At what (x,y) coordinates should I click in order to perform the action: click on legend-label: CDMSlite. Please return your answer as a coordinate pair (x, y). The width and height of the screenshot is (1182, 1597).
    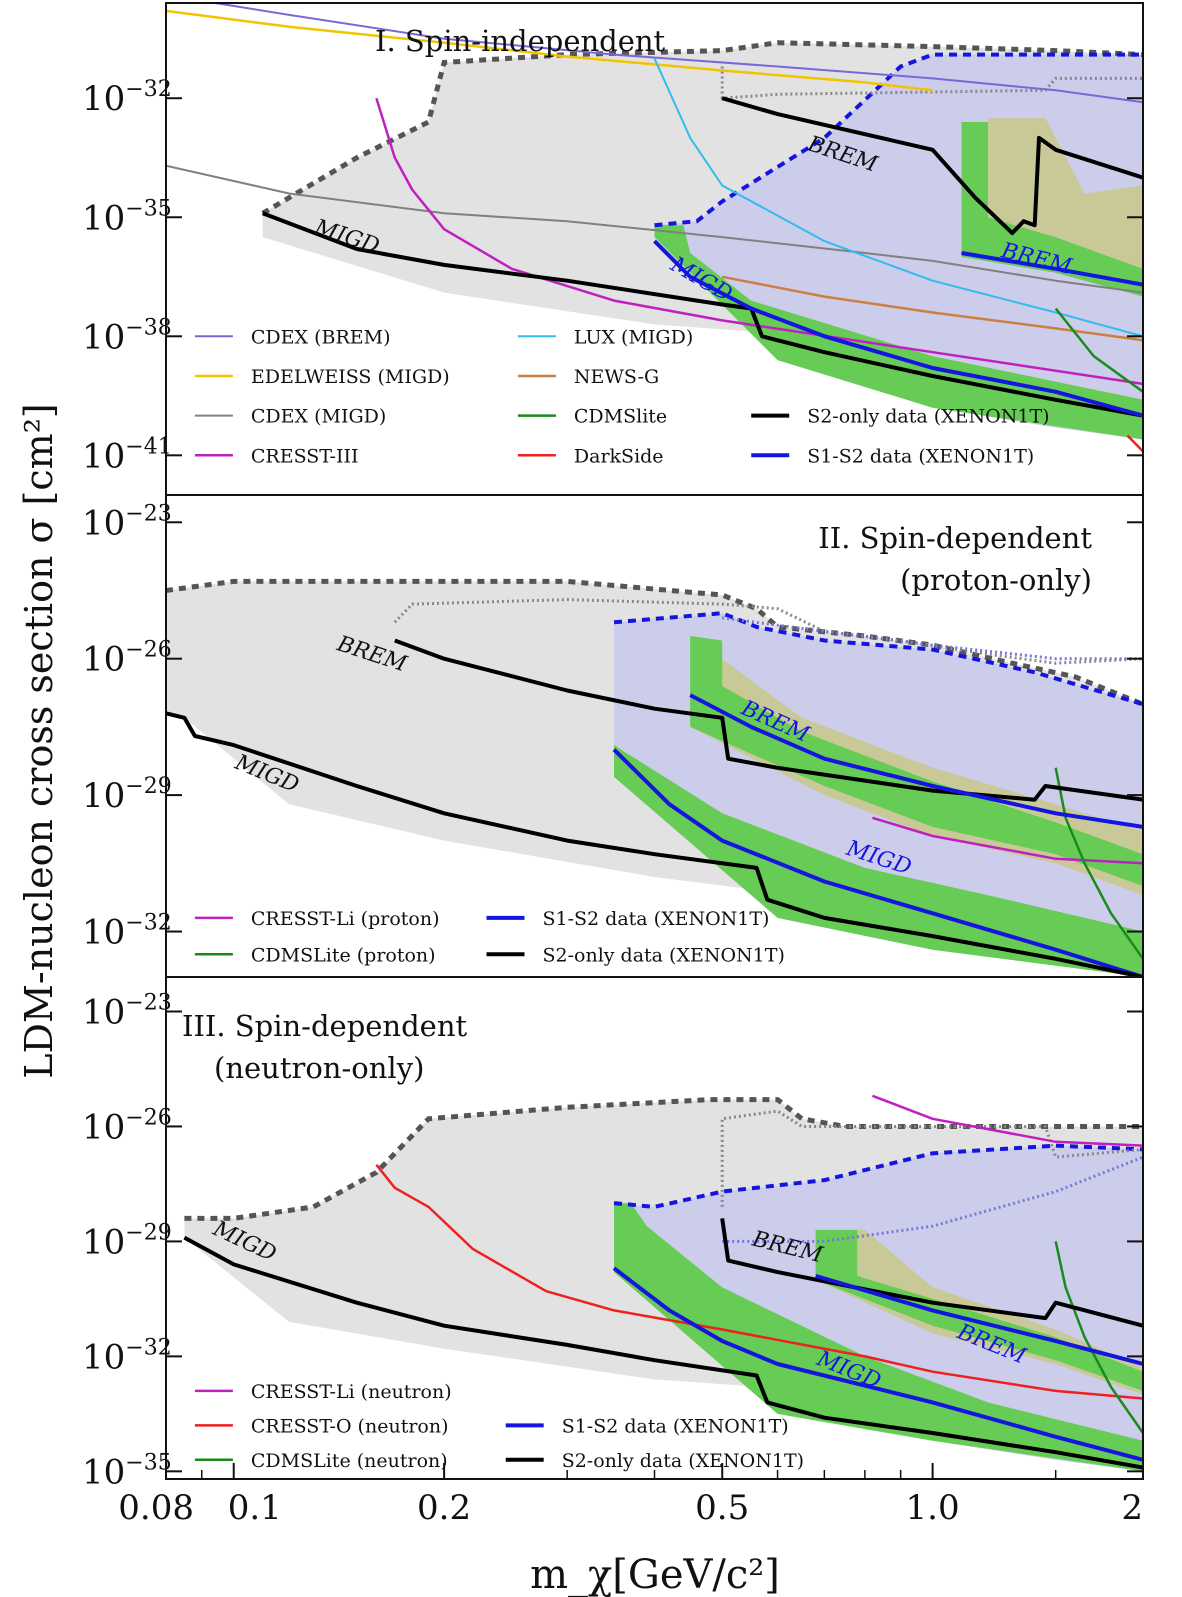
    Looking at the image, I should click on (620, 417).